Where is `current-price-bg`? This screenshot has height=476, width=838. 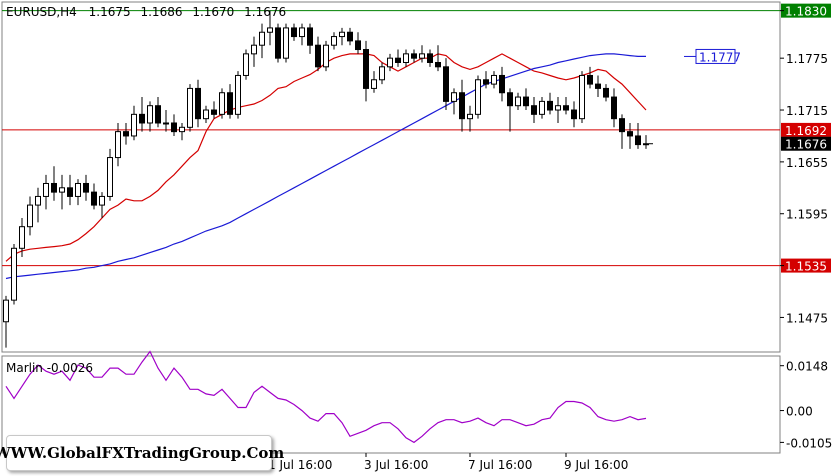
current-price-bg is located at coordinates (806, 143).